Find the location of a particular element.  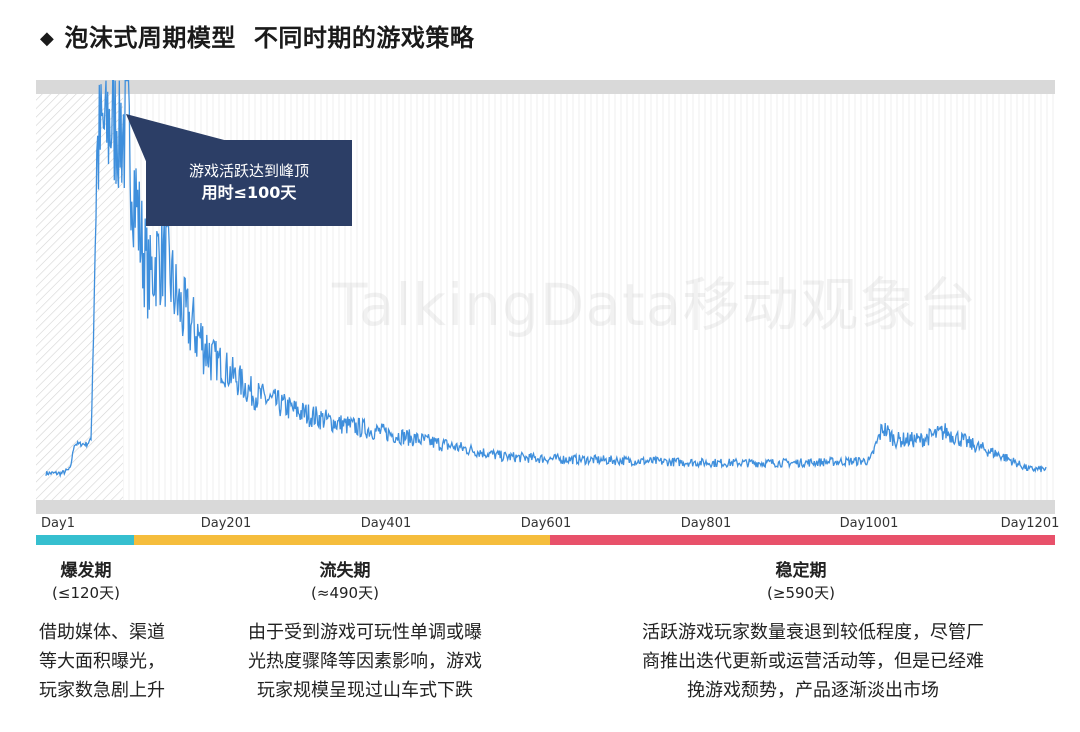

phase-duration-burst: (≤120天) is located at coordinates (86, 593).